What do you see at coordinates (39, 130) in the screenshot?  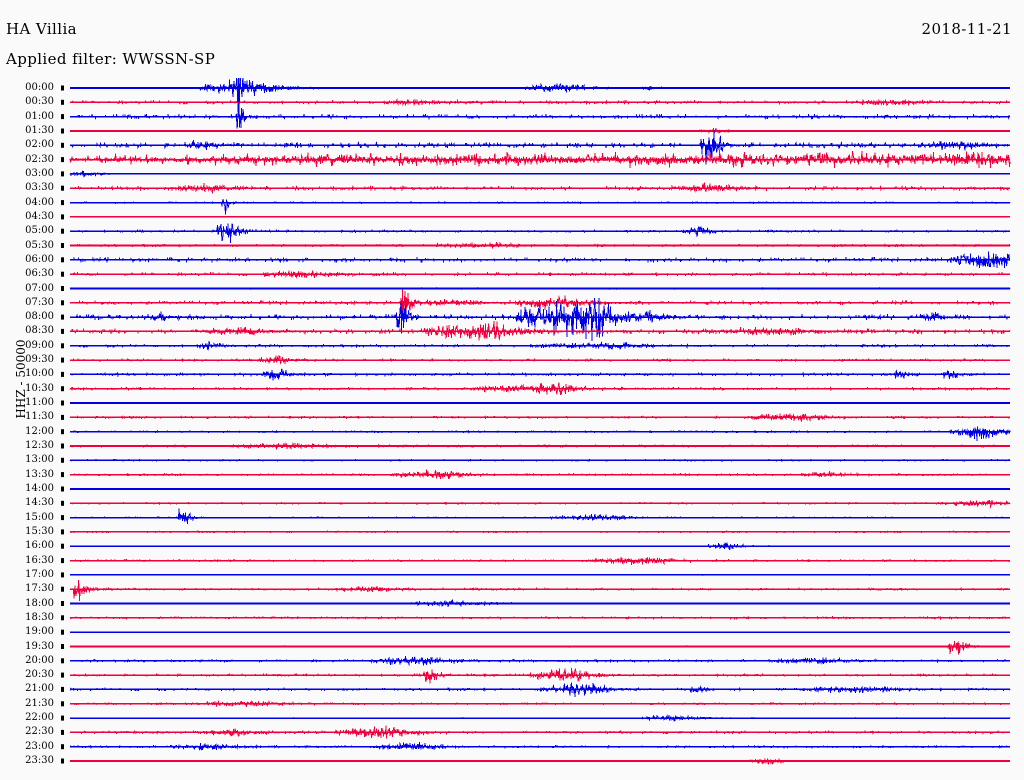 I see `time-label-0130: 01:30` at bounding box center [39, 130].